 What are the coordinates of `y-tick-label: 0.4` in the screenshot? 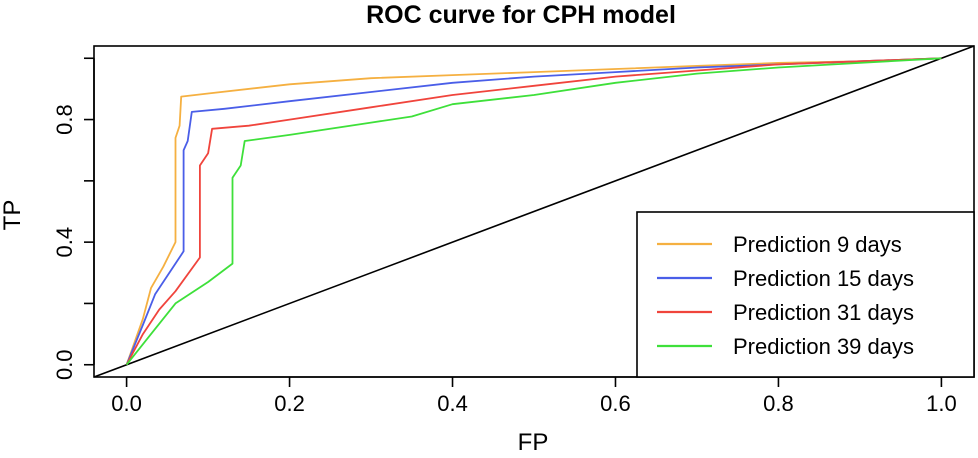 It's located at (64, 242).